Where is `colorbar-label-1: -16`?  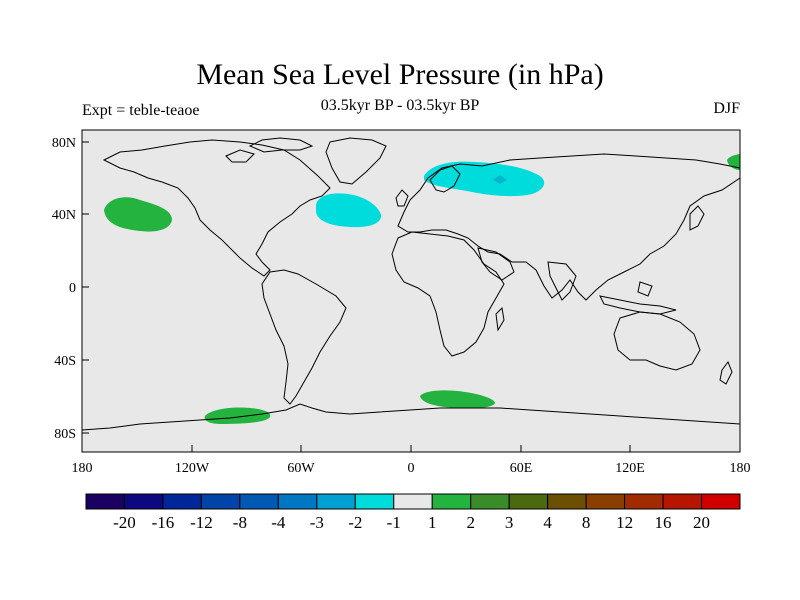
colorbar-label-1: -16 is located at coordinates (163, 522).